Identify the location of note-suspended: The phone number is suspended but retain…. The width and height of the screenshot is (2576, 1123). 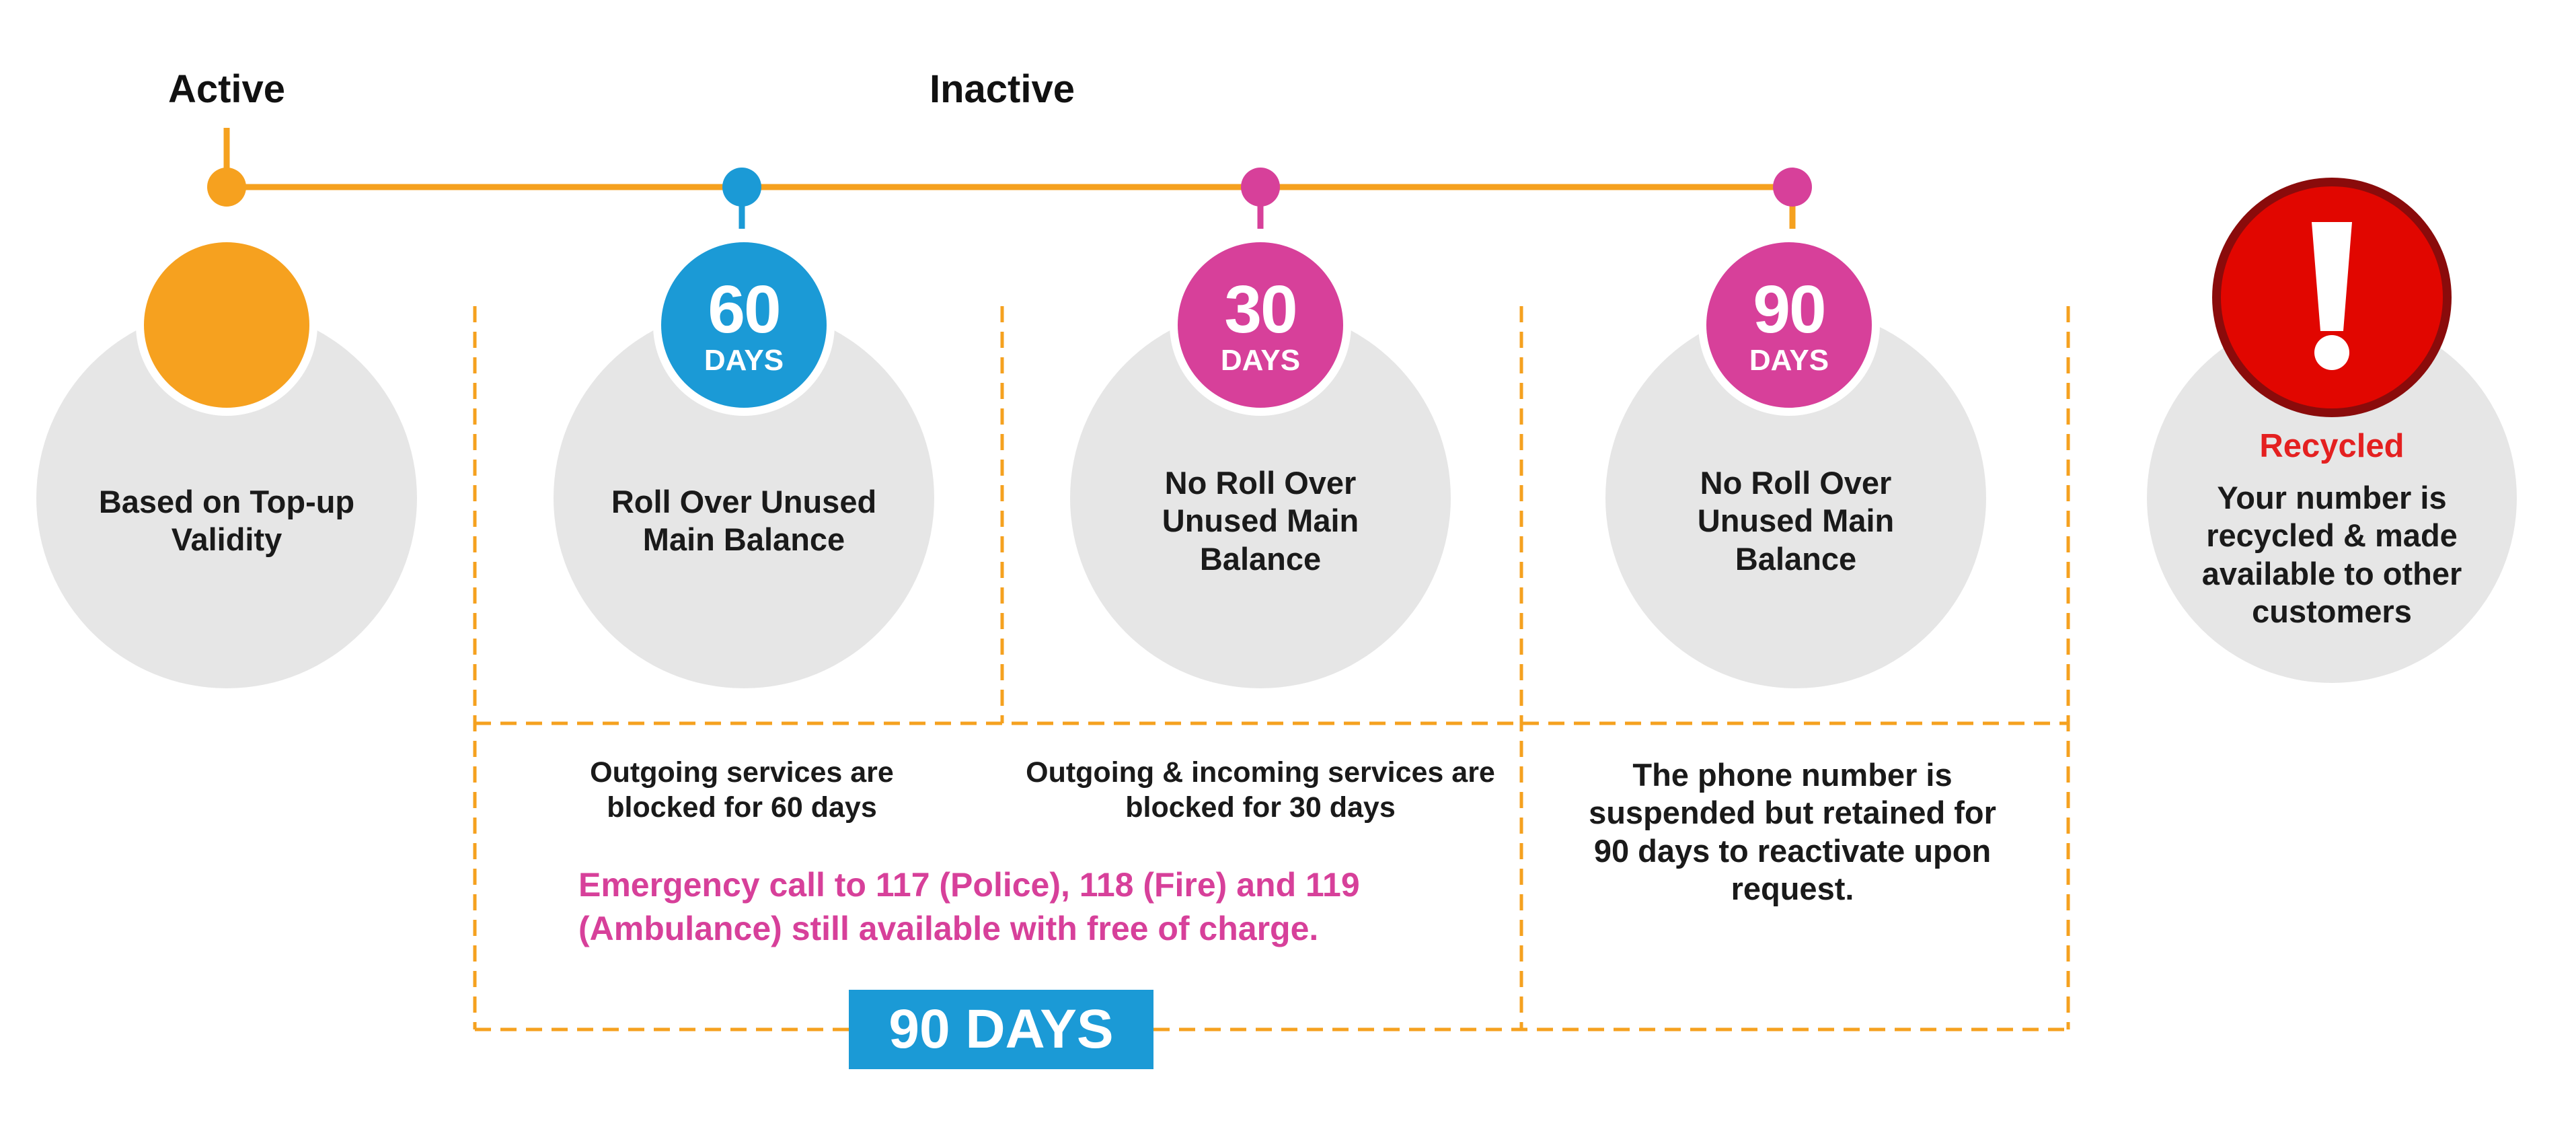
(1792, 832).